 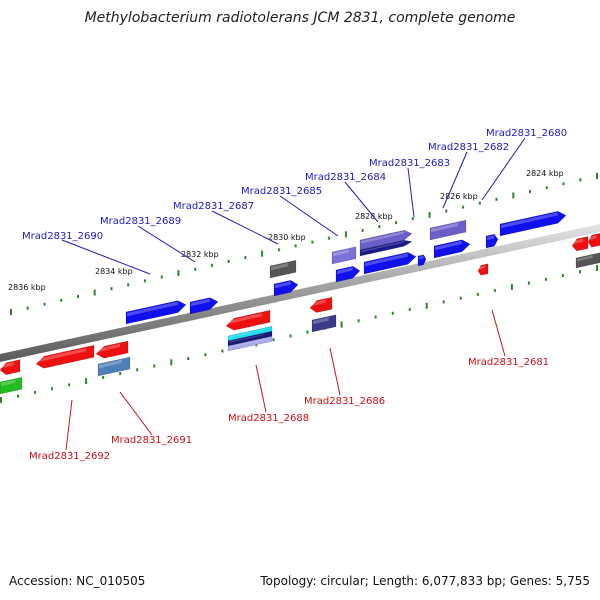 I want to click on kbp-label: 2826 kbp, so click(x=459, y=196).